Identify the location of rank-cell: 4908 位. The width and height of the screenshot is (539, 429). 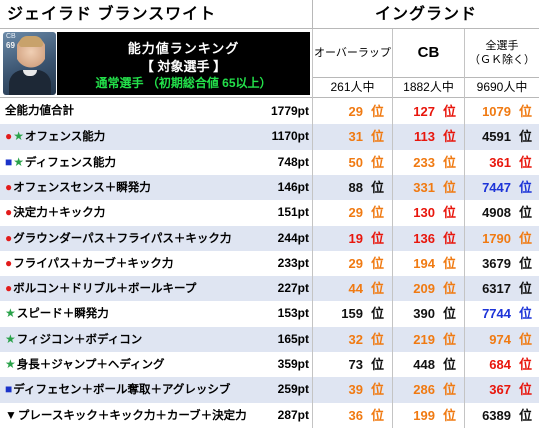
(495, 211).